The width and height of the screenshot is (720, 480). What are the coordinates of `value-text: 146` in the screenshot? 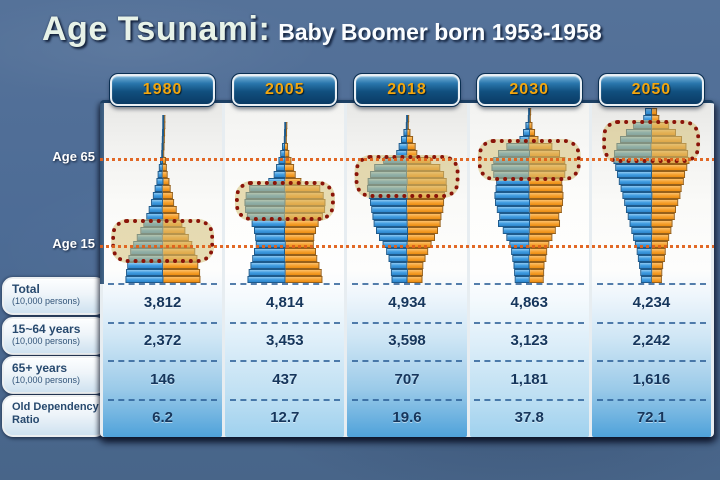 It's located at (163, 379).